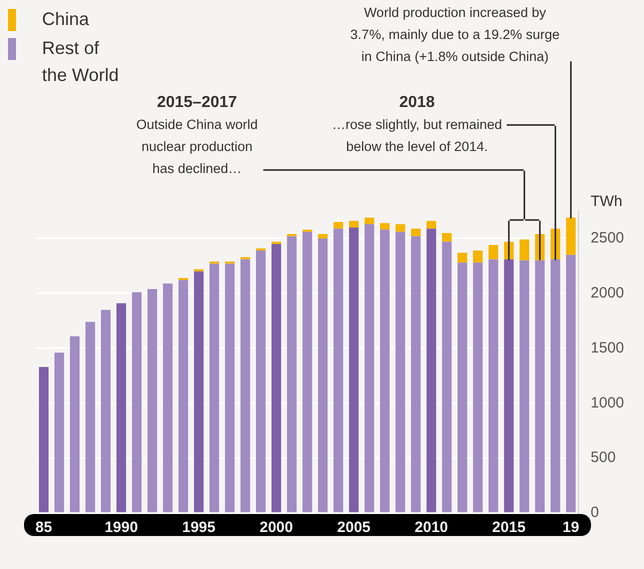  What do you see at coordinates (606, 201) in the screenshot?
I see `y-axis-title: TWh` at bounding box center [606, 201].